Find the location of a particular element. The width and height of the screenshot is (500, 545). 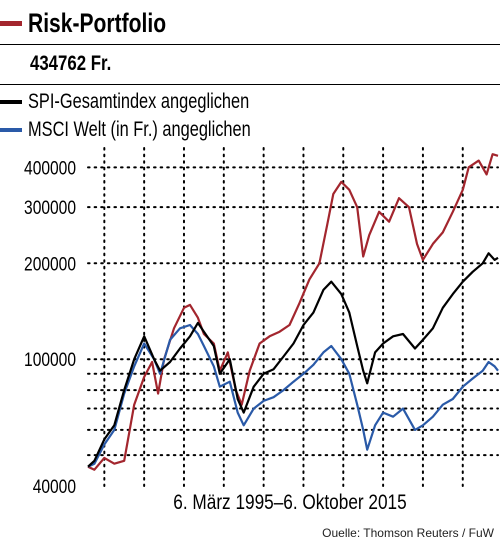

source-note: Ouelle: Thomson Reuters / FuW is located at coordinates (408, 533).